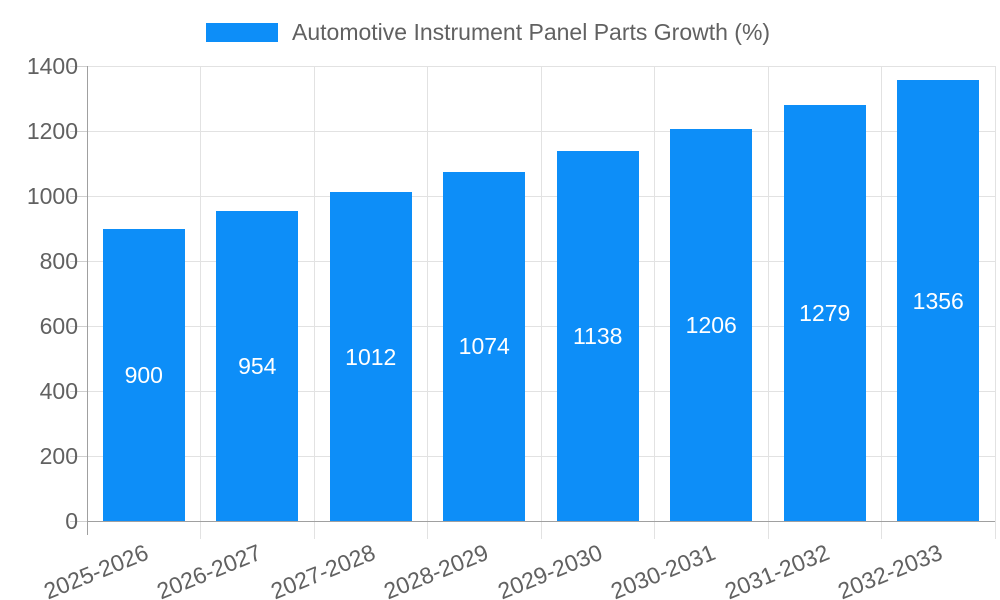 The height and width of the screenshot is (600, 1000). What do you see at coordinates (58, 326) in the screenshot?
I see `y-tick-label: 600` at bounding box center [58, 326].